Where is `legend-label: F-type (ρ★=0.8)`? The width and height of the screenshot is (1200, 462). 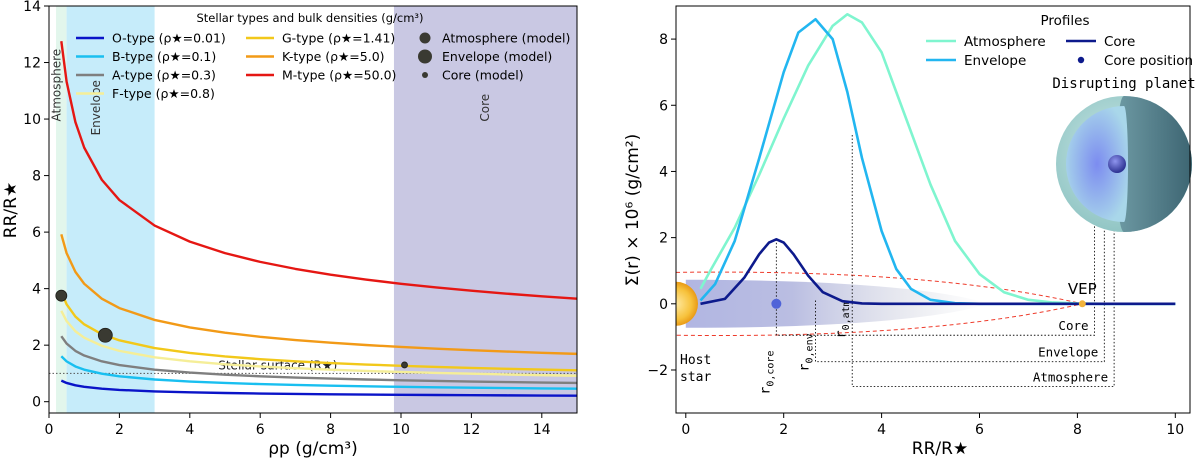 legend-label: F-type (ρ★=0.8) is located at coordinates (163, 93).